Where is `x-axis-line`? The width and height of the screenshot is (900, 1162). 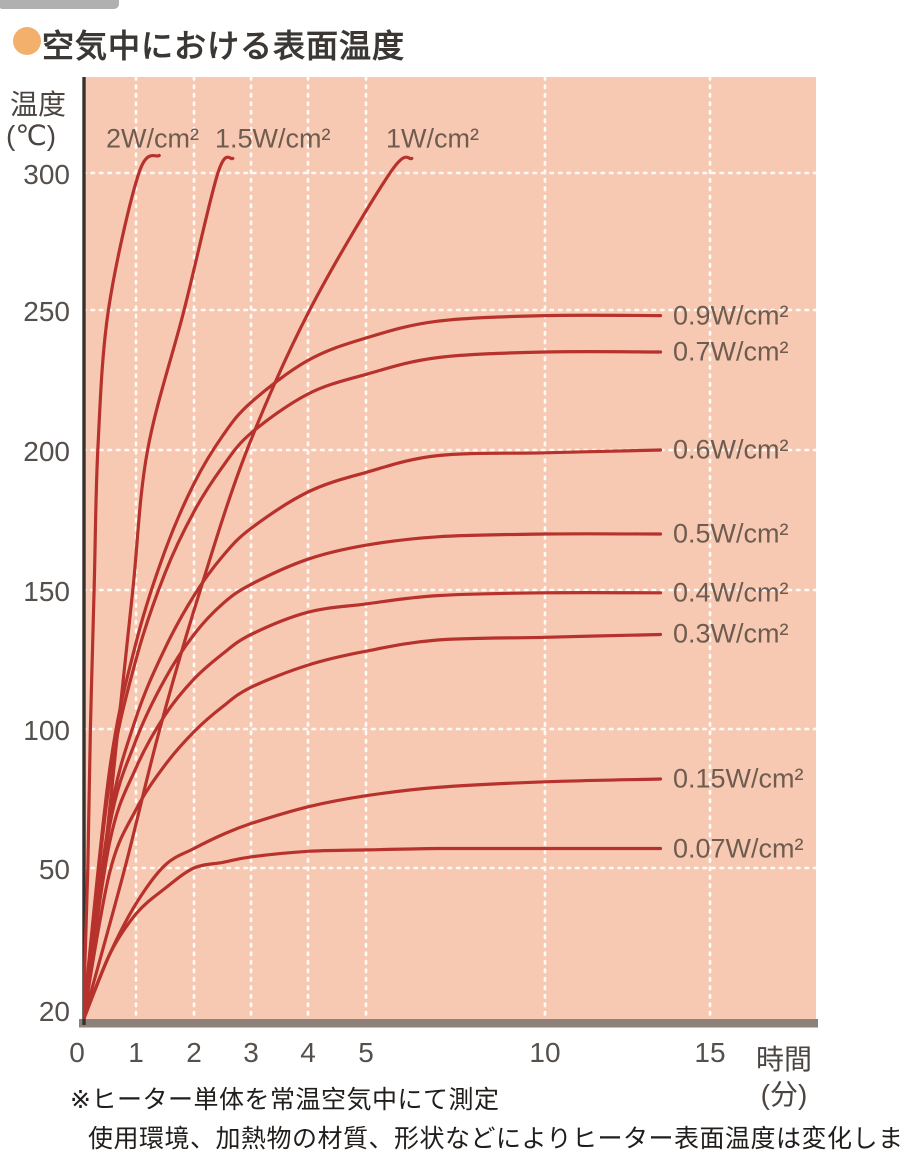
x-axis-line is located at coordinates (448, 1023).